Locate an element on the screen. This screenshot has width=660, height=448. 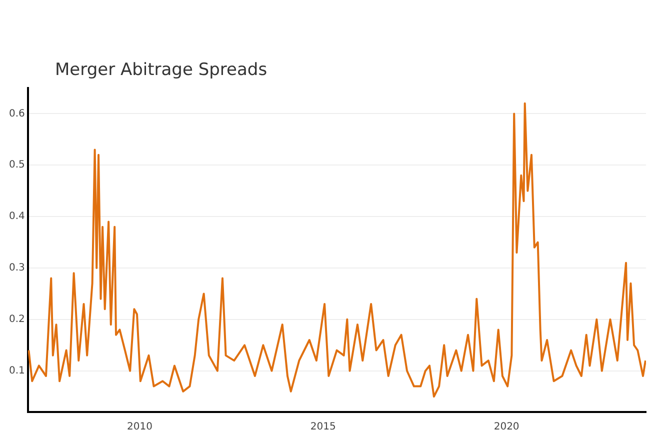
x-tick-label: 2020 is located at coordinates (507, 427).